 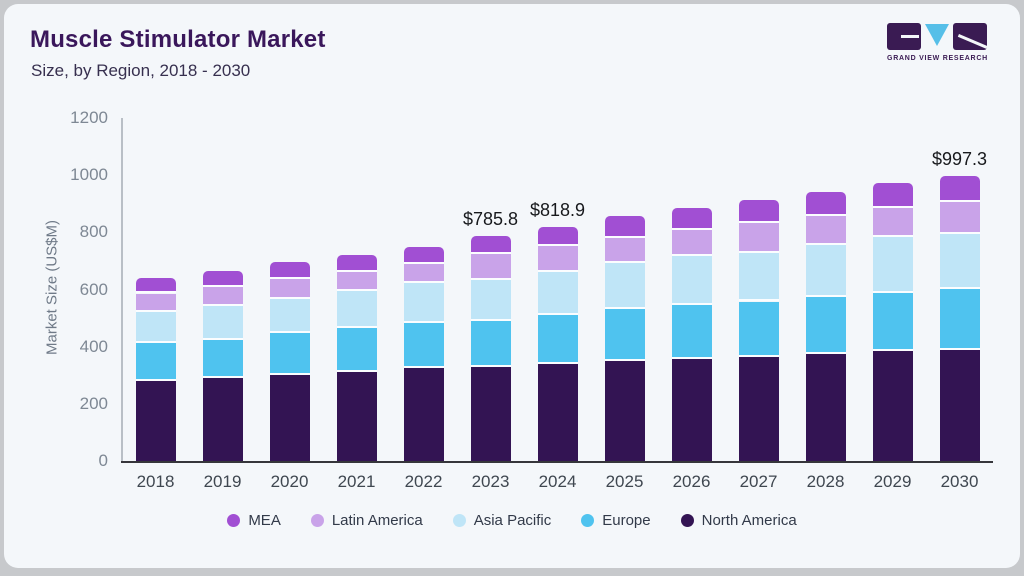 What do you see at coordinates (624, 481) in the screenshot?
I see `x-tick-label: 2025` at bounding box center [624, 481].